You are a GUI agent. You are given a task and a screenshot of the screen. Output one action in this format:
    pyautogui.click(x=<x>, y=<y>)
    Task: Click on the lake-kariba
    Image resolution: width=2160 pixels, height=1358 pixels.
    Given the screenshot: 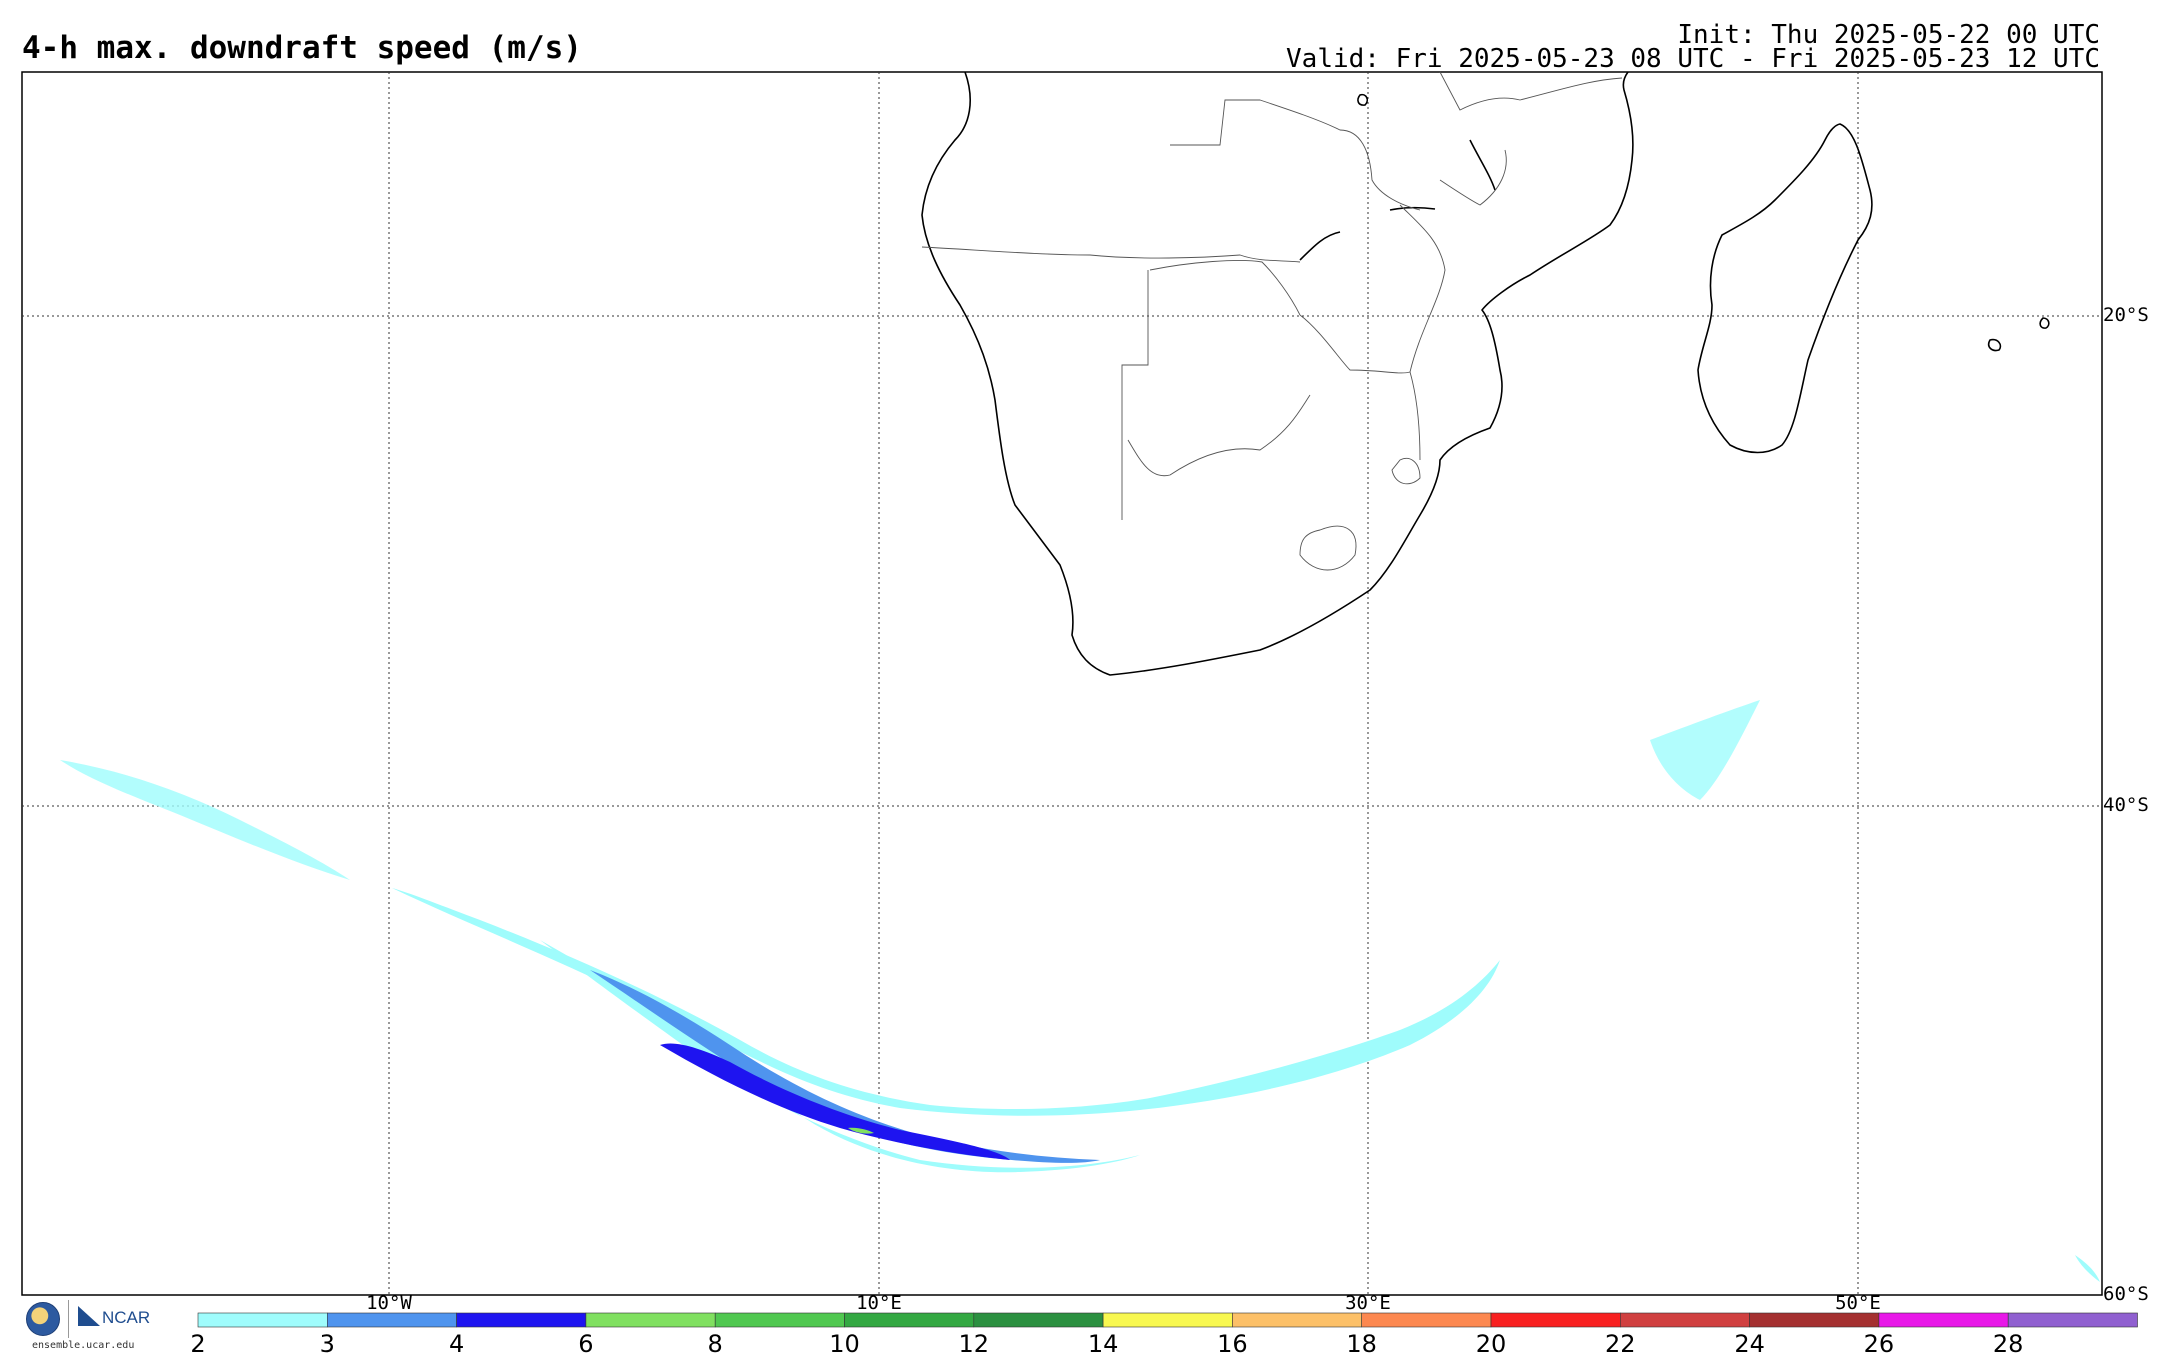 What is the action you would take?
    pyautogui.click(x=1320, y=246)
    